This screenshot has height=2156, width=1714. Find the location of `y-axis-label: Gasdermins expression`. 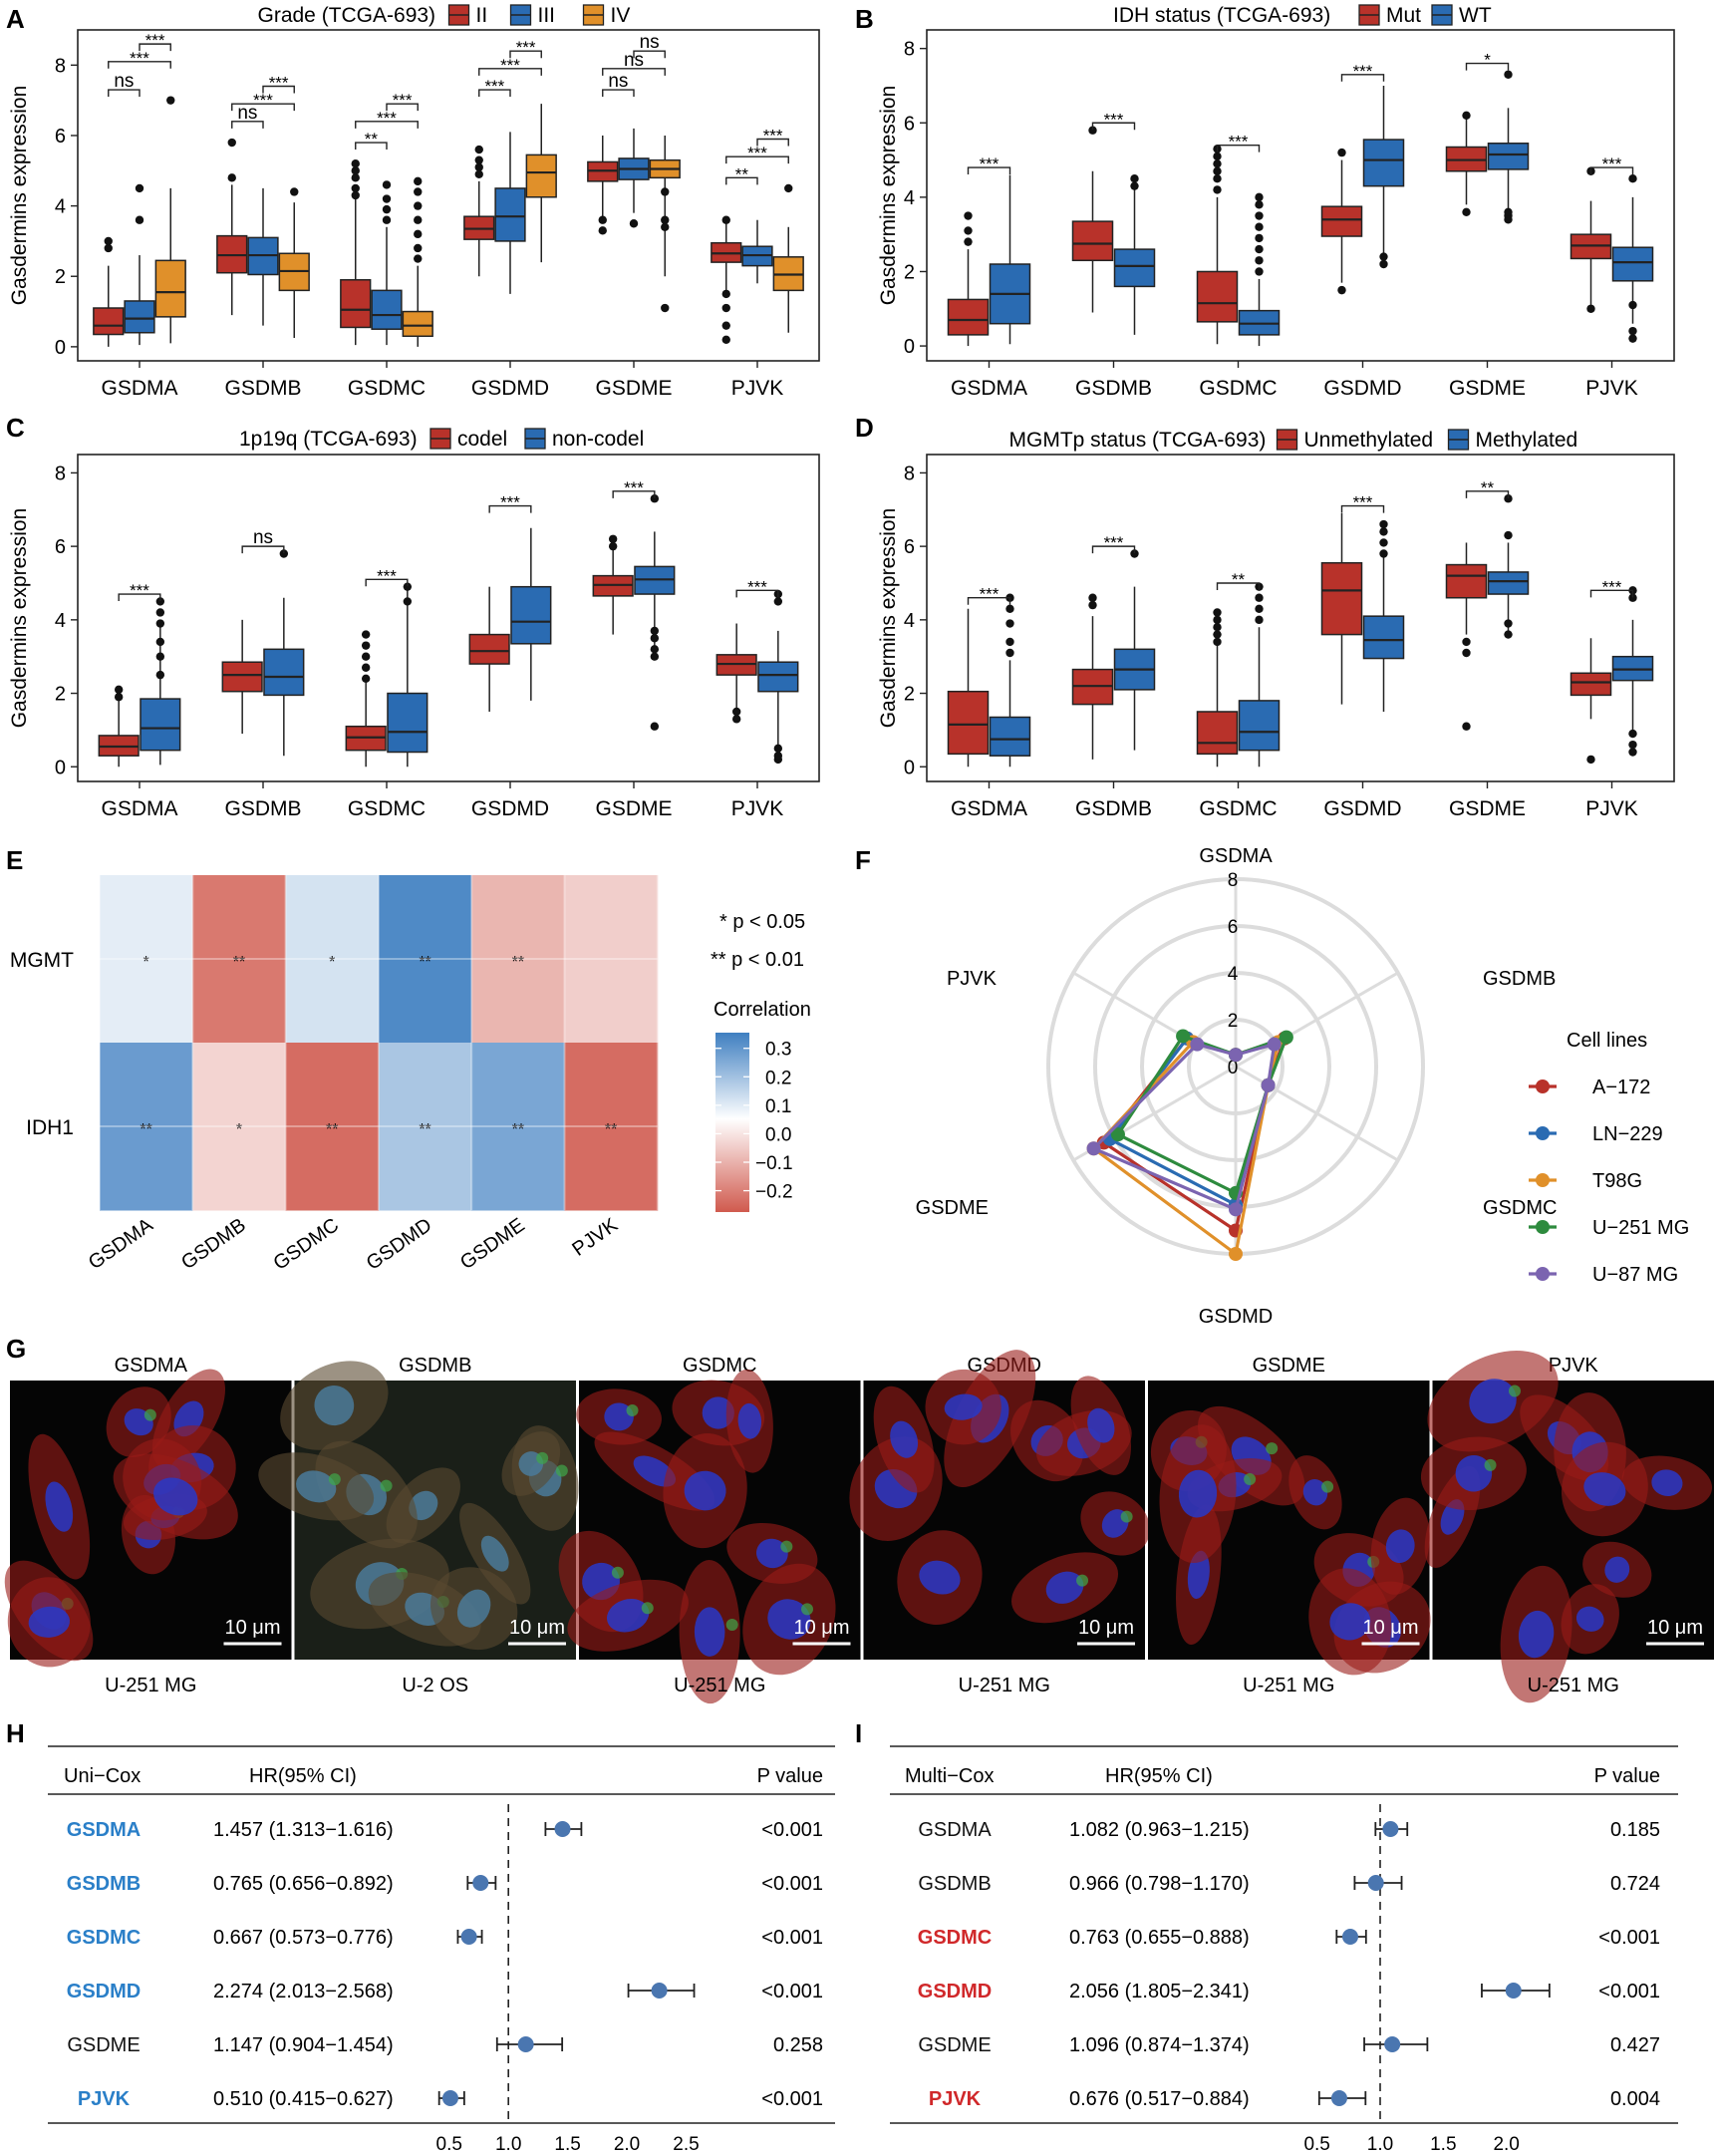

y-axis-label: Gasdermins expression is located at coordinates (19, 196).